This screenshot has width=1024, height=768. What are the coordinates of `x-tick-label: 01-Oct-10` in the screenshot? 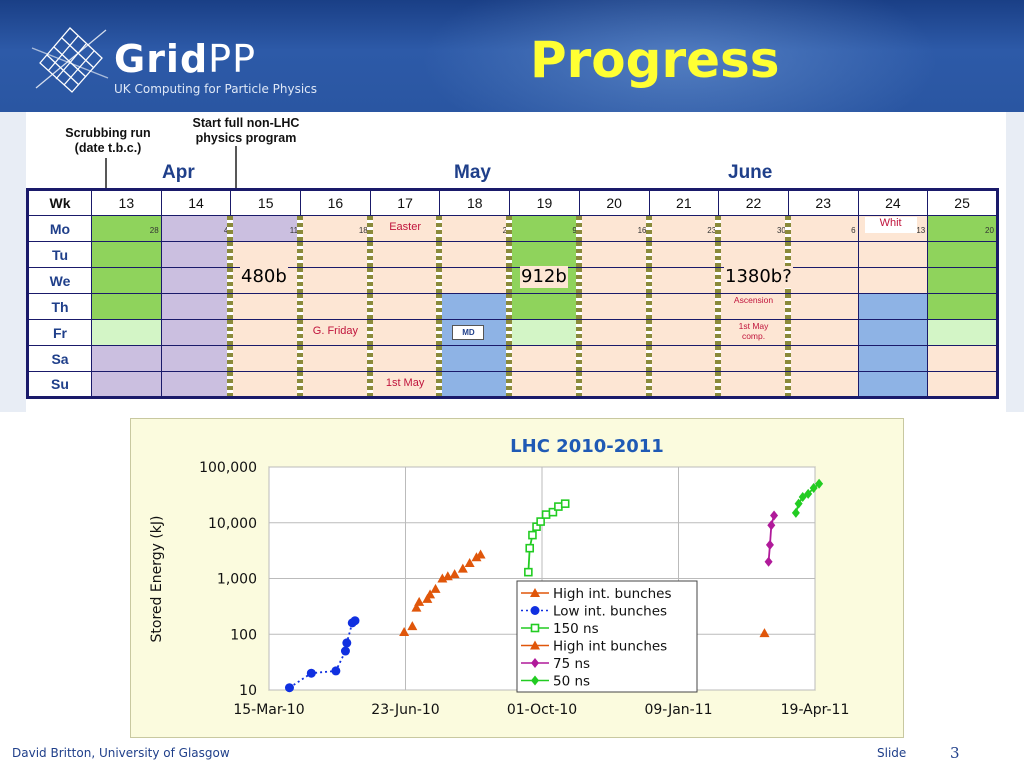 It's located at (542, 710).